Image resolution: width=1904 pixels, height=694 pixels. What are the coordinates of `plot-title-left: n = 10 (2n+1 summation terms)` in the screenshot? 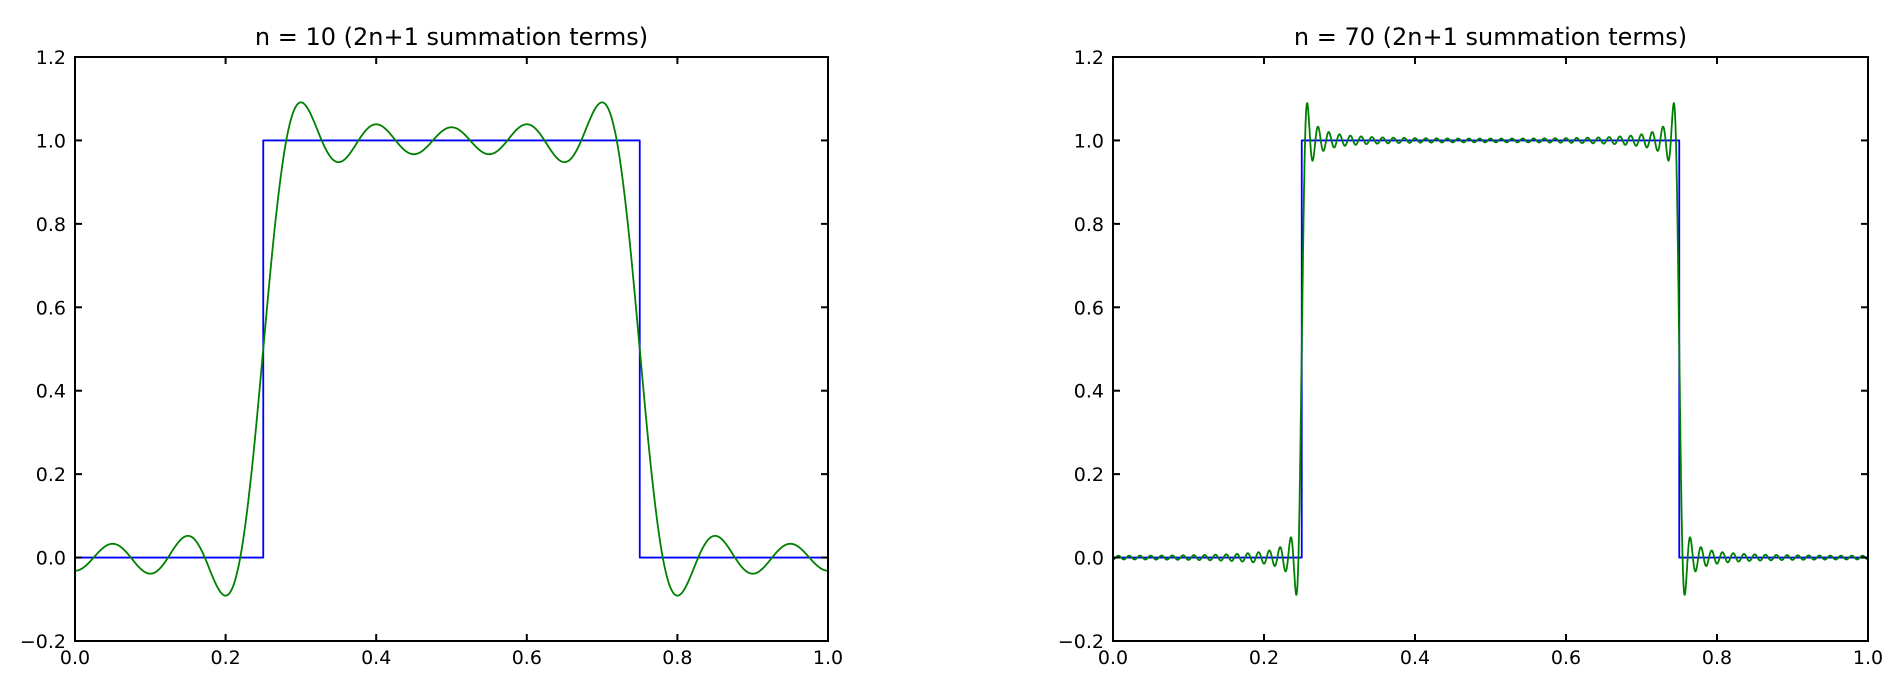 It's located at (451, 37).